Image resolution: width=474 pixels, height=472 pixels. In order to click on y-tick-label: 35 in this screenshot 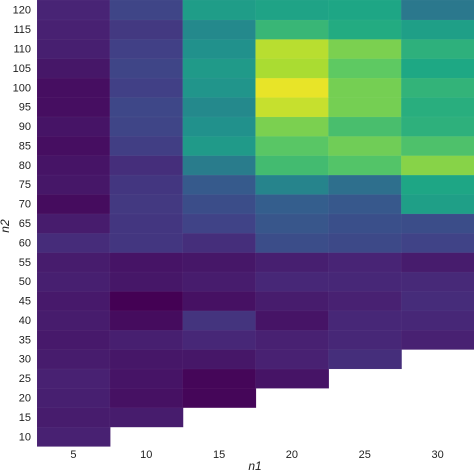, I will do `click(25, 340)`.